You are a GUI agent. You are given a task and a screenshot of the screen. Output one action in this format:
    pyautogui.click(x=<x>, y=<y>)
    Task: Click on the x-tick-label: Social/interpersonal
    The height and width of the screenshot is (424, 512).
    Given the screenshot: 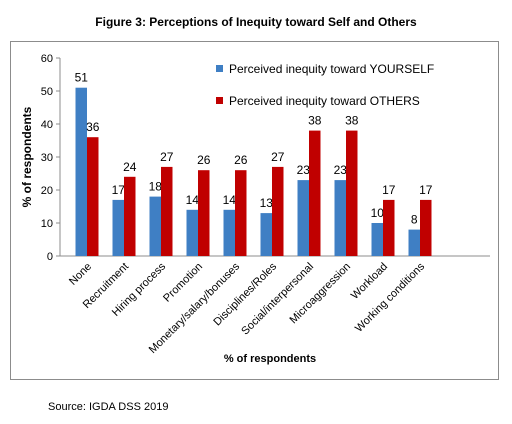 What is the action you would take?
    pyautogui.click(x=277, y=299)
    